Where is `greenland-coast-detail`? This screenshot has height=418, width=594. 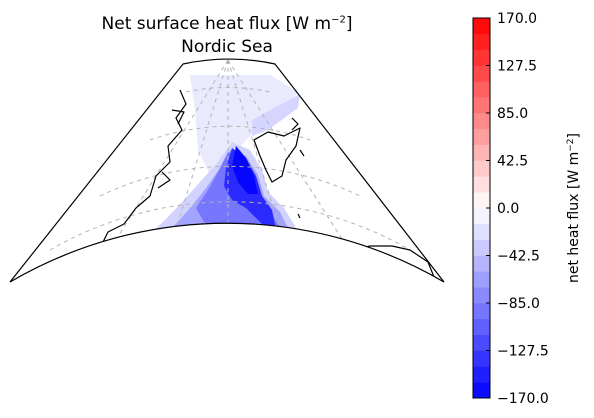 greenland-coast-detail is located at coordinates (140, 186).